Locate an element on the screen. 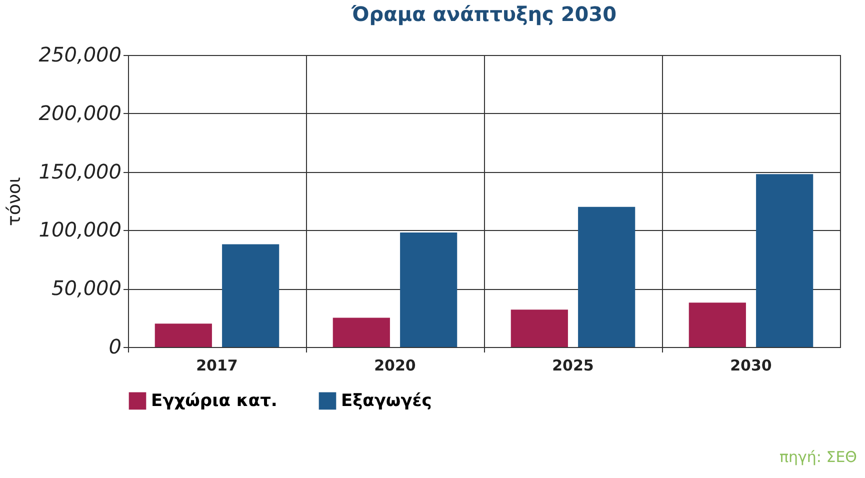 The image size is (865, 478). x-tick-label: 2025 is located at coordinates (573, 365).